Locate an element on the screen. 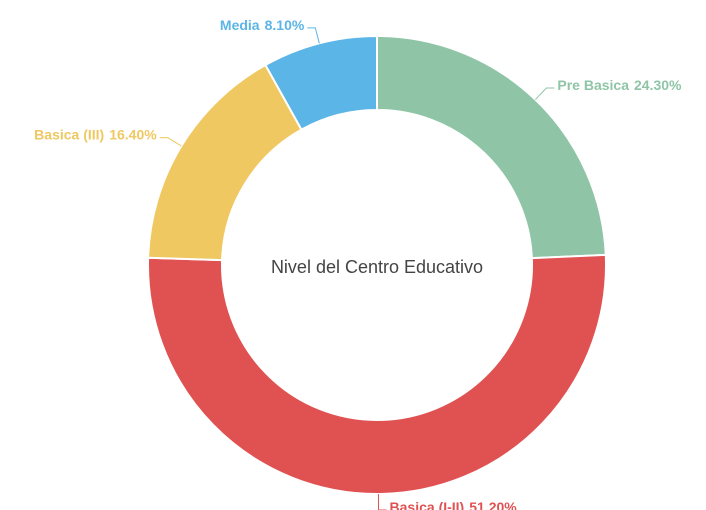 This screenshot has height=510, width=706. slice-value: 16.40% is located at coordinates (133, 134).